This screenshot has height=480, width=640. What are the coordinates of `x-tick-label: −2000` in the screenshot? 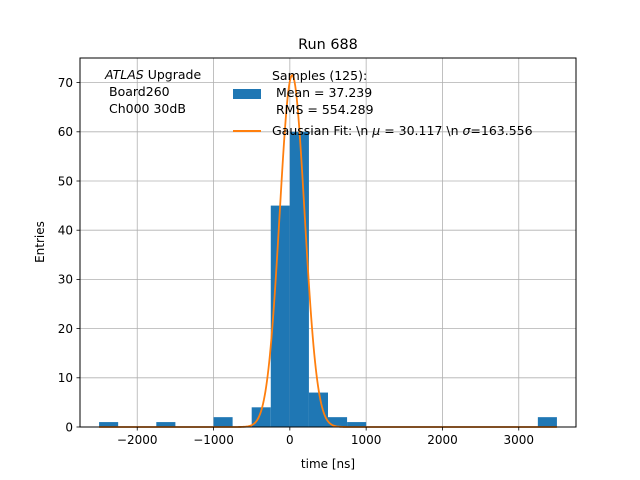 It's located at (137, 440).